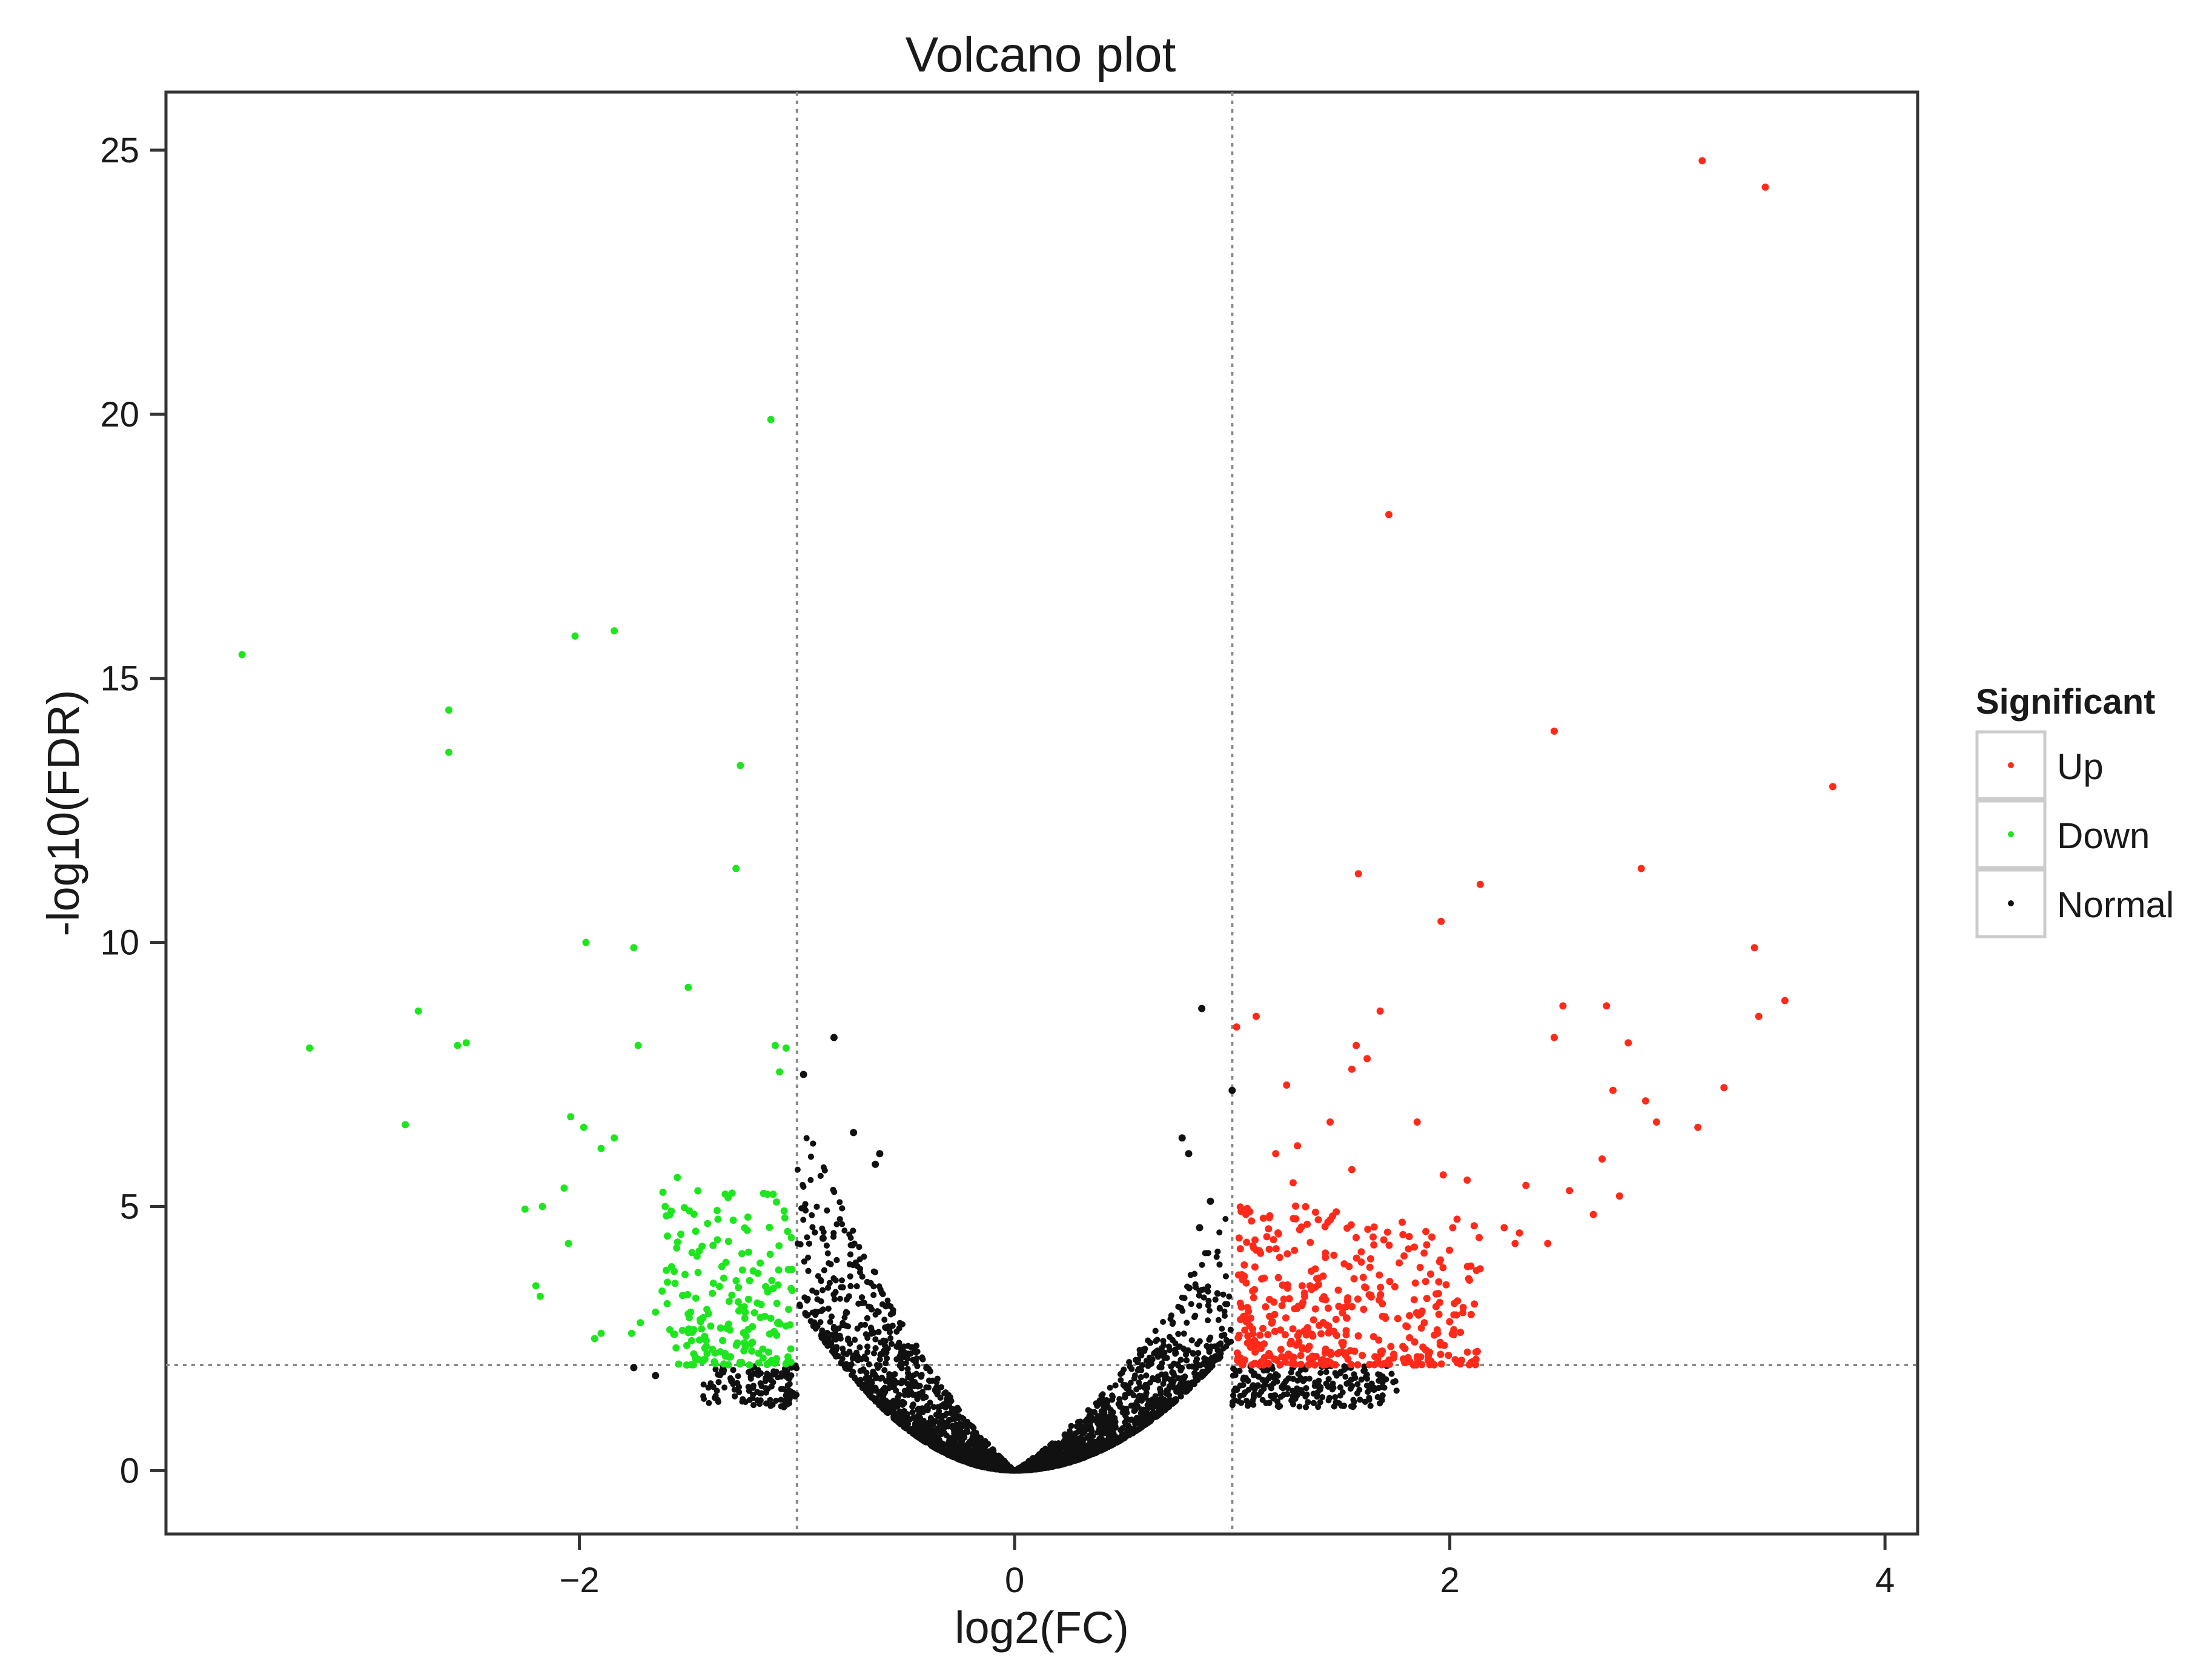 This screenshot has width=2212, height=1677. What do you see at coordinates (1041, 54) in the screenshot?
I see `chart-title: Volcano plot` at bounding box center [1041, 54].